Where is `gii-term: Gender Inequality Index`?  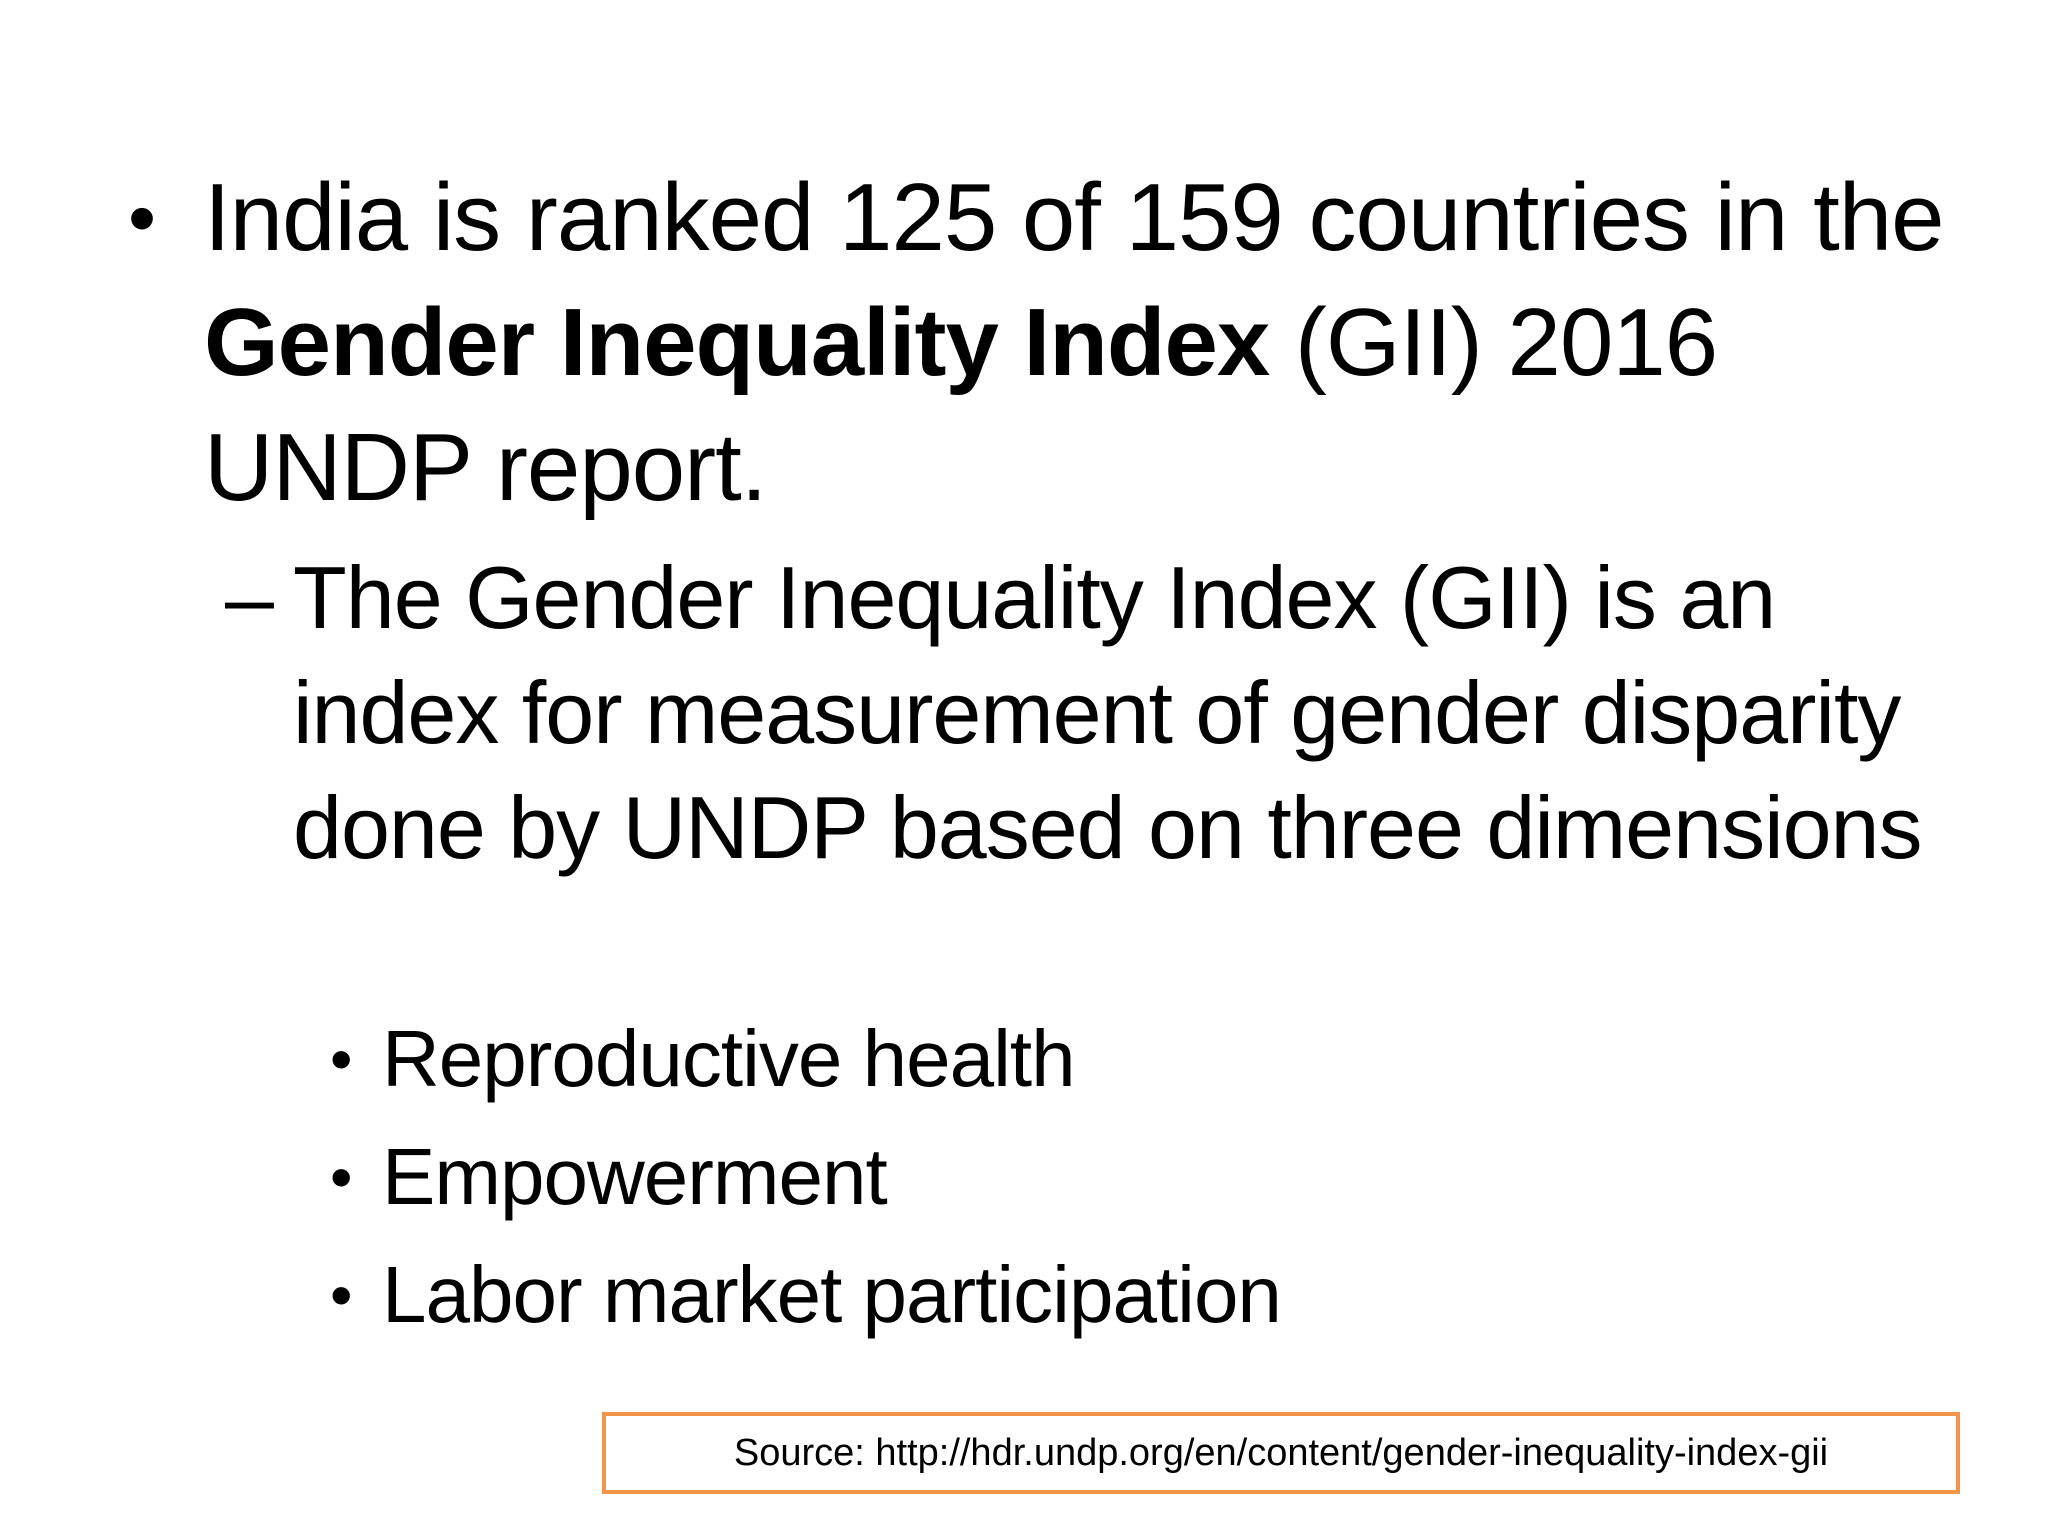 gii-term: Gender Inequality Index is located at coordinates (737, 342).